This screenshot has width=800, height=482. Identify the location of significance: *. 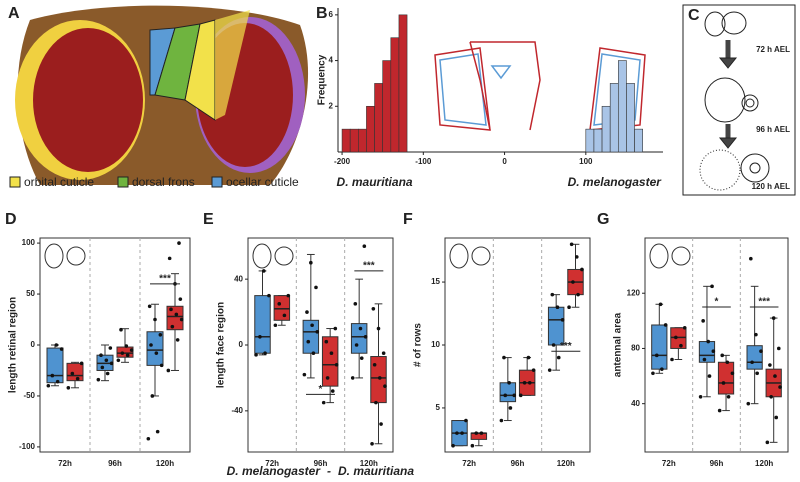
(321, 389).